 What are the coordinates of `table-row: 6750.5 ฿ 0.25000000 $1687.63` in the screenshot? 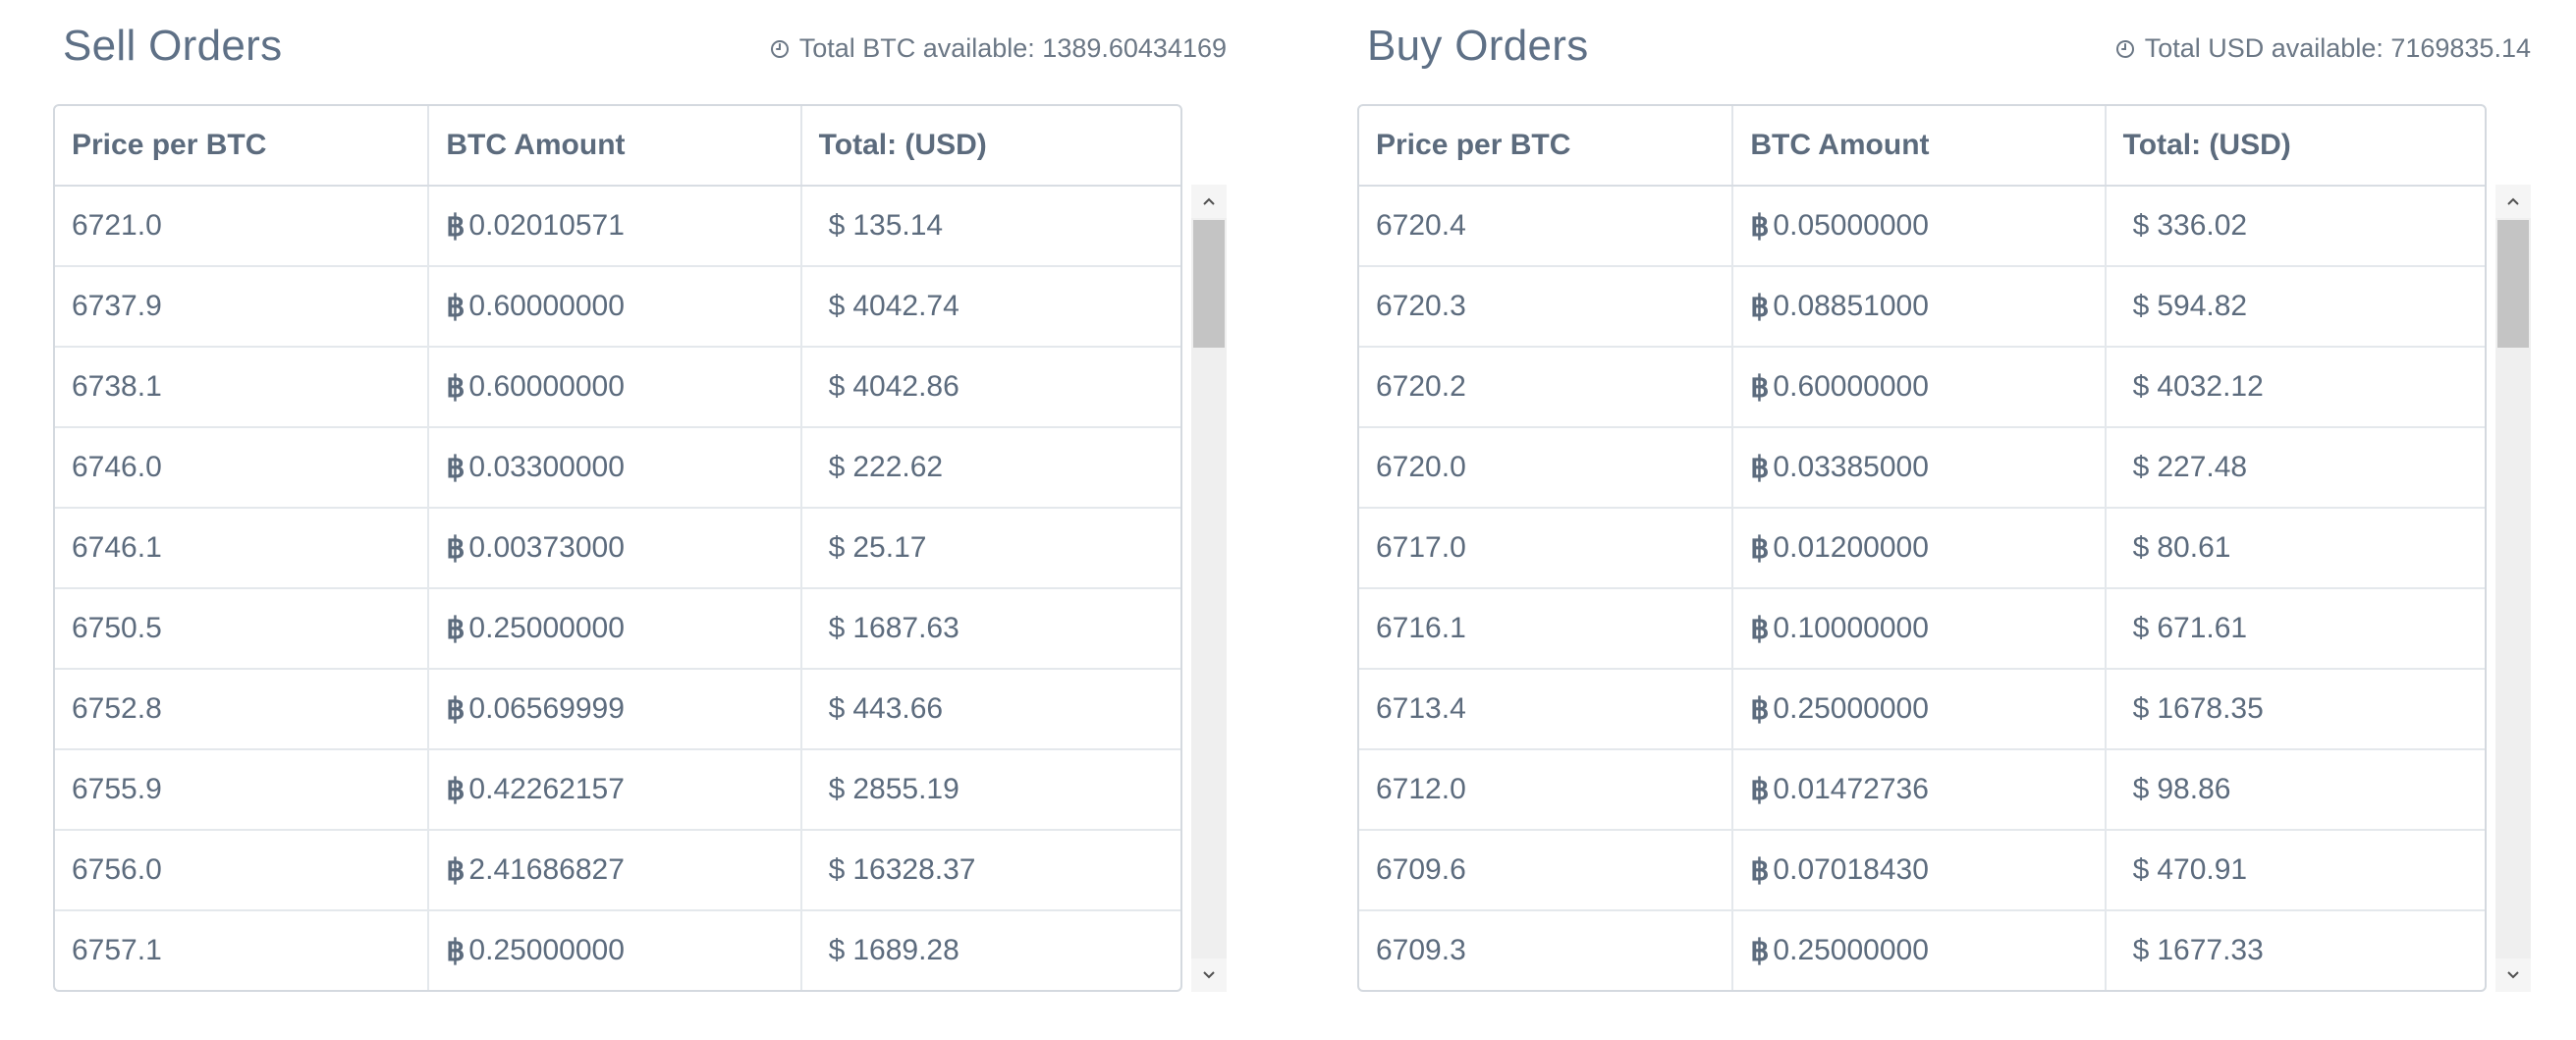 It's located at (617, 629).